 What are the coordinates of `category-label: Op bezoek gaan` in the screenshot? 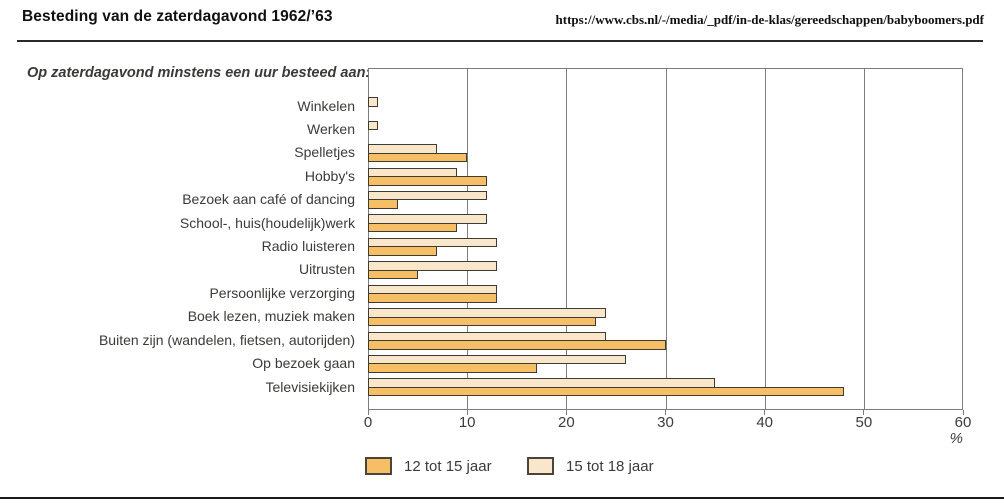 It's located at (303, 363).